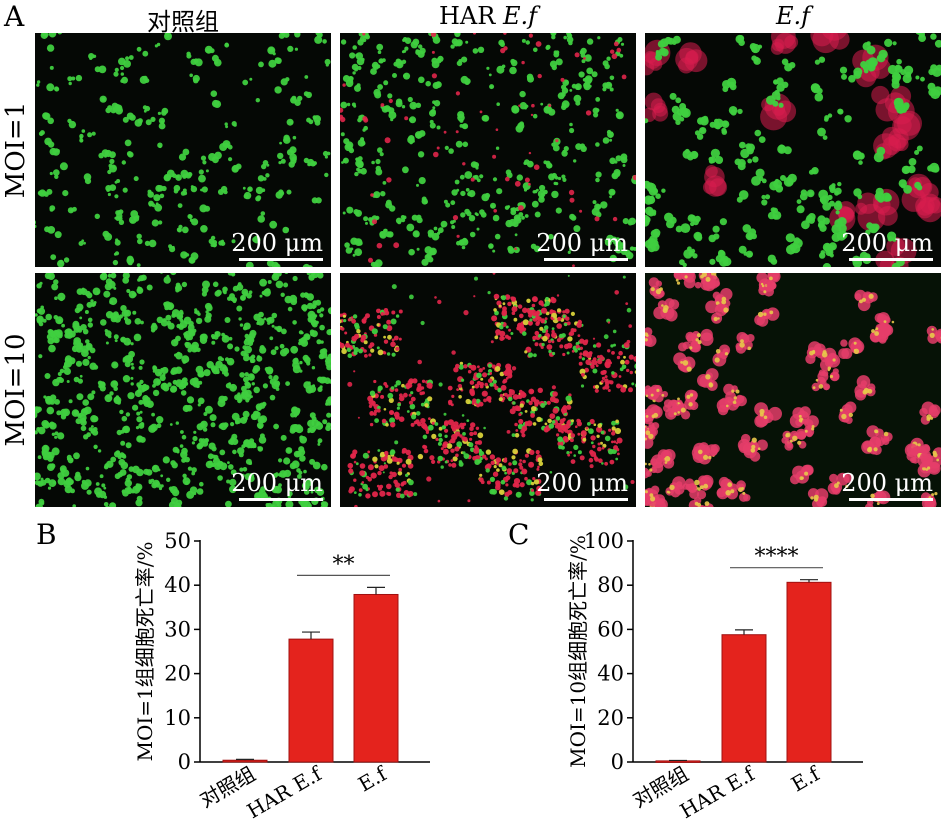 This screenshot has height=827, width=942. I want to click on micrograph-moi1-har-ef: 200 μm, so click(488, 150).